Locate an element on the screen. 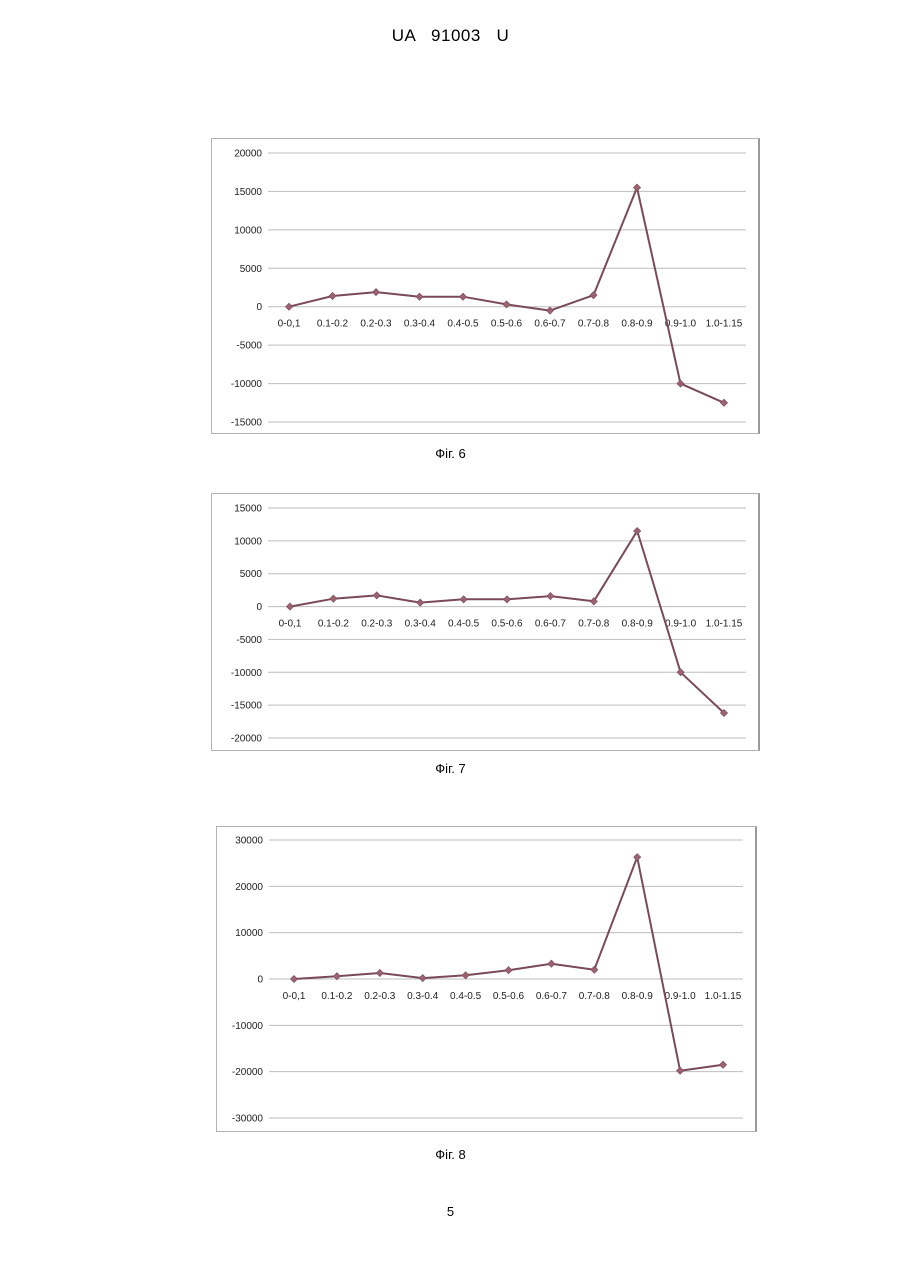 The height and width of the screenshot is (1273, 901). page-number: 5 is located at coordinates (450, 1211).